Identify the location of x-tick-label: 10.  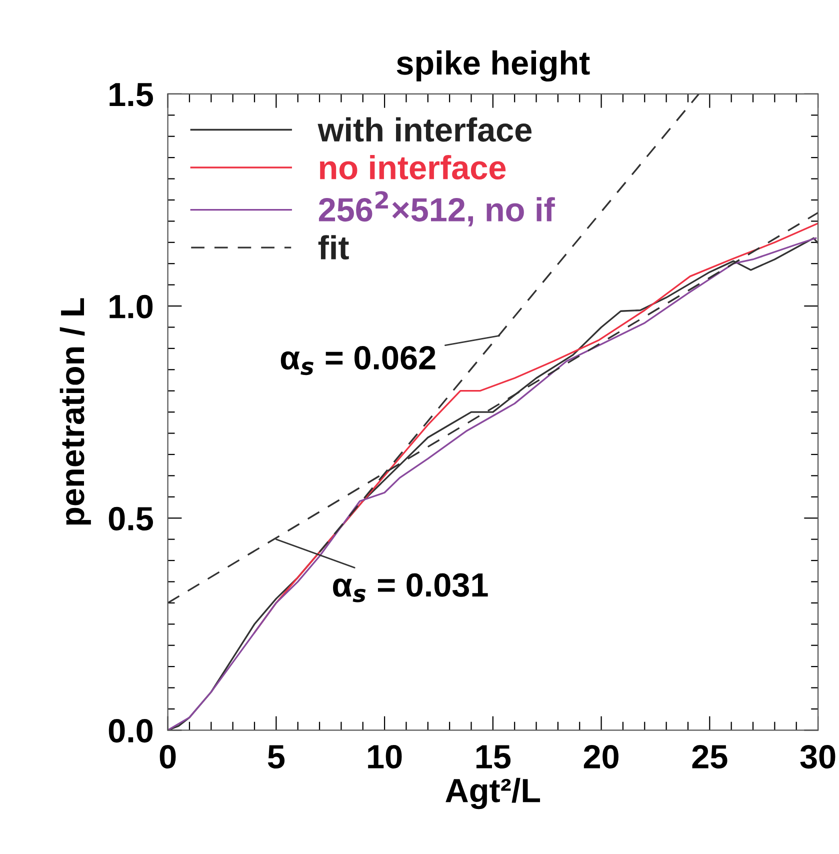
(385, 756).